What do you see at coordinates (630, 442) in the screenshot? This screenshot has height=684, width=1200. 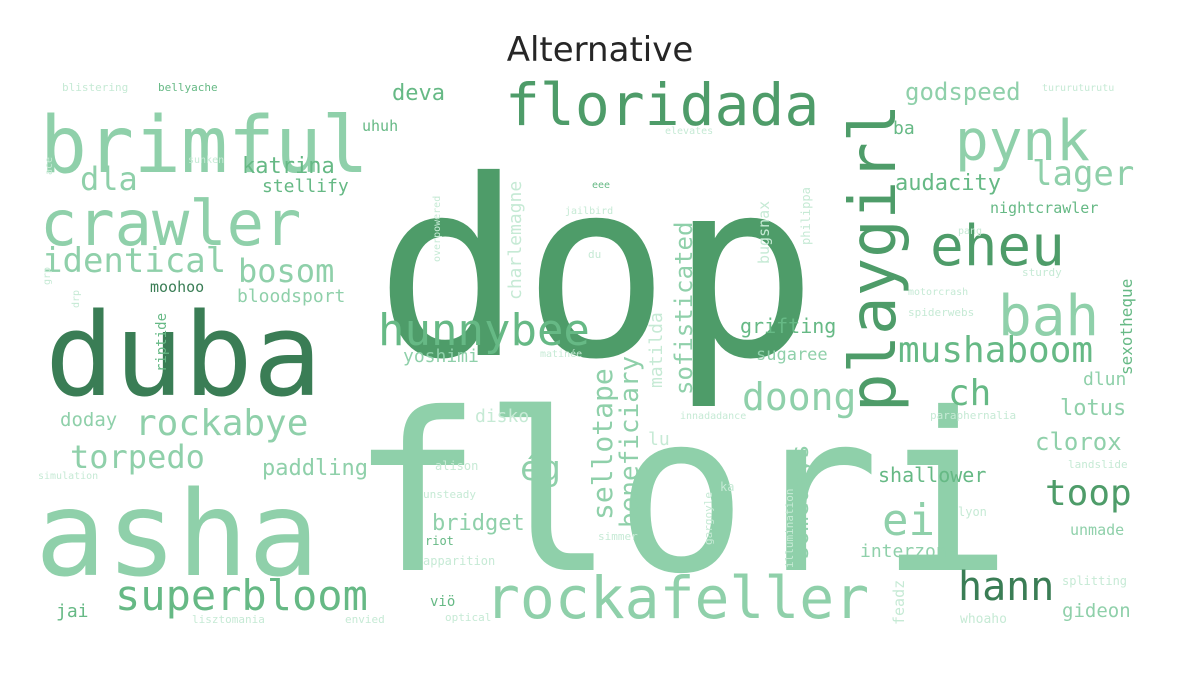 I see `cloud-word: beneficiary` at bounding box center [630, 442].